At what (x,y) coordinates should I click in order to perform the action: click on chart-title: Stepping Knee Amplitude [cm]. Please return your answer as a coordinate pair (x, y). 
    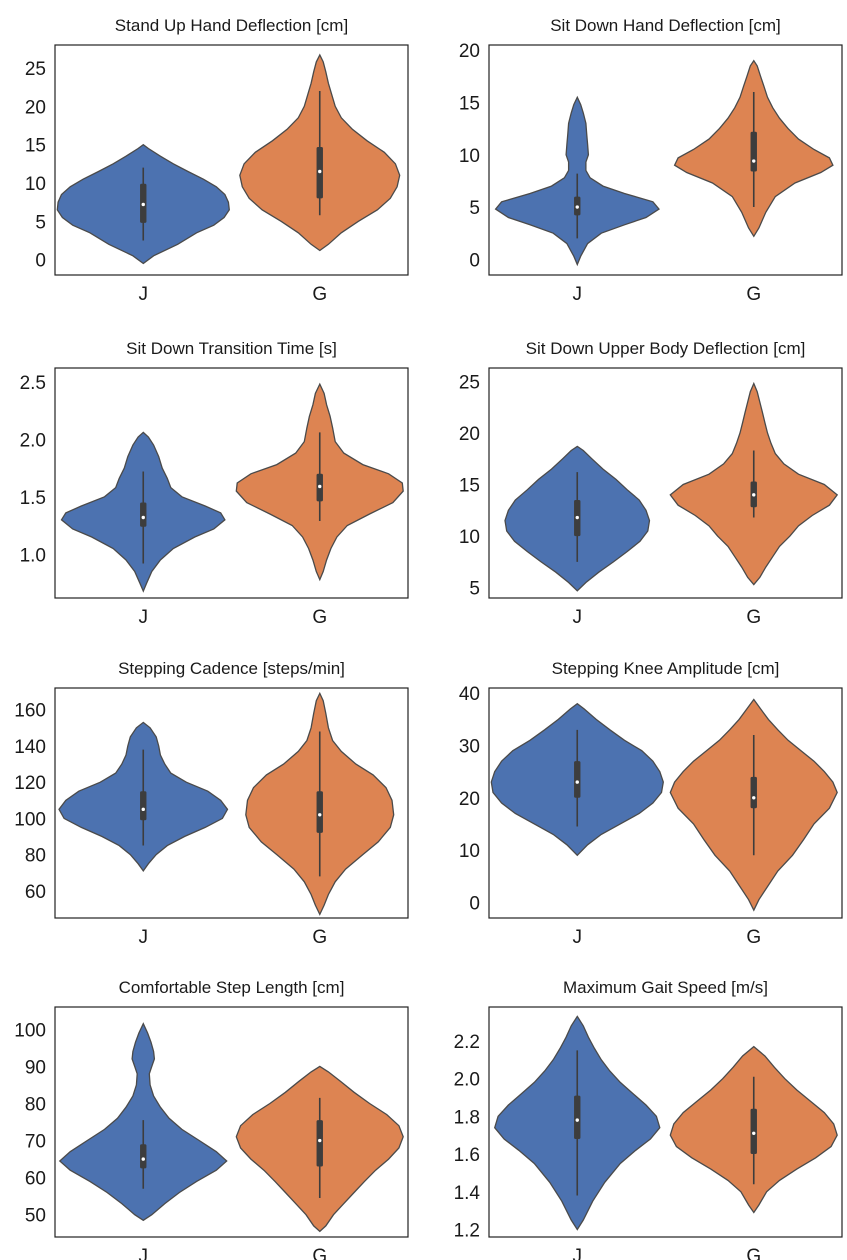
    Looking at the image, I should click on (666, 668).